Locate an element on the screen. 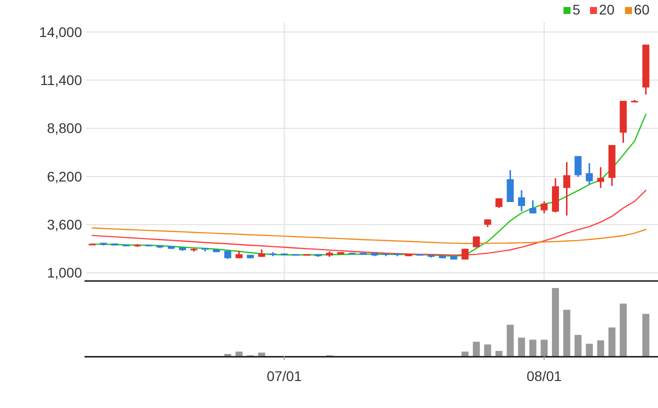 The width and height of the screenshot is (658, 408). x-tick-label: 08/01 is located at coordinates (544, 376).